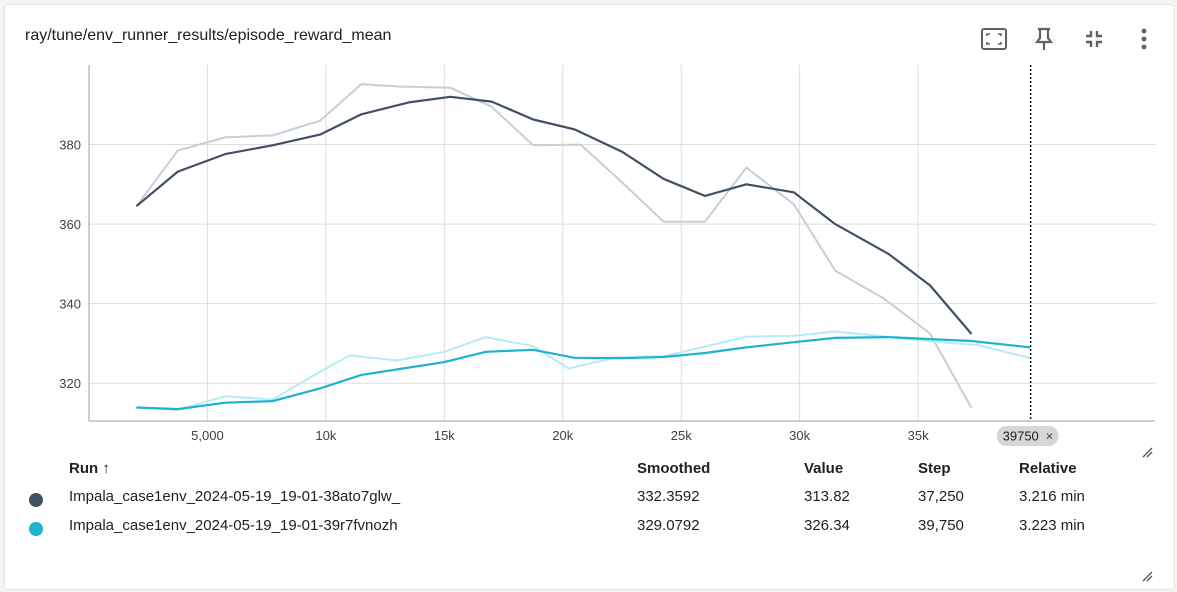 The image size is (1177, 592). I want to click on run-value: 313.82, so click(827, 496).